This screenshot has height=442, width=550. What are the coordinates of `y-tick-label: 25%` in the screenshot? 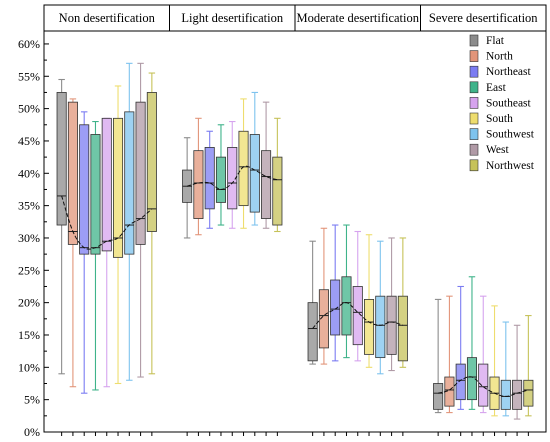 It's located at (29, 270).